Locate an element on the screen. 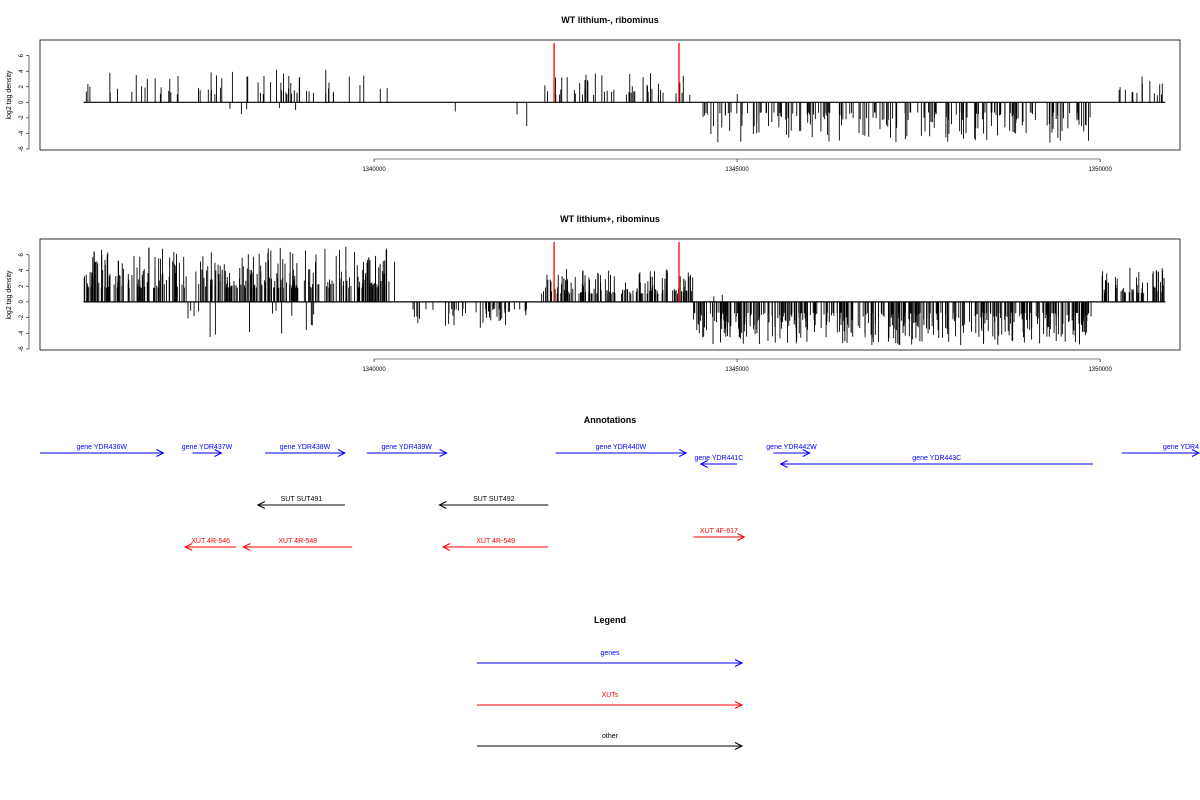  feature-xut: XUT 4R-549 is located at coordinates (495, 544).